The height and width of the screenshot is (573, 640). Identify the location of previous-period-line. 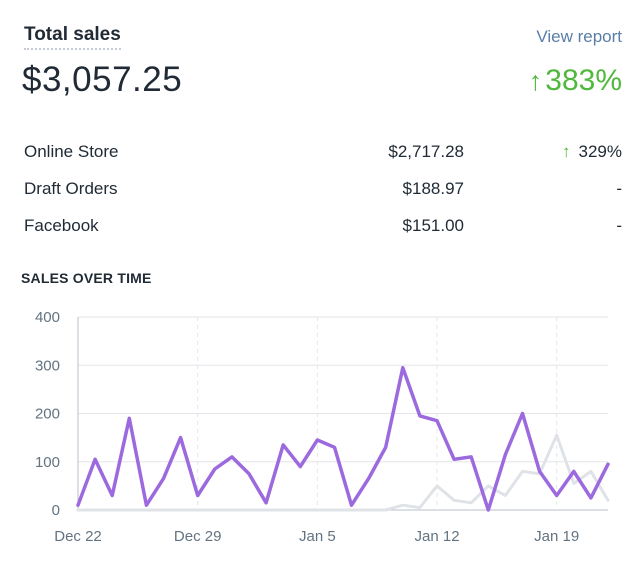
(343, 472).